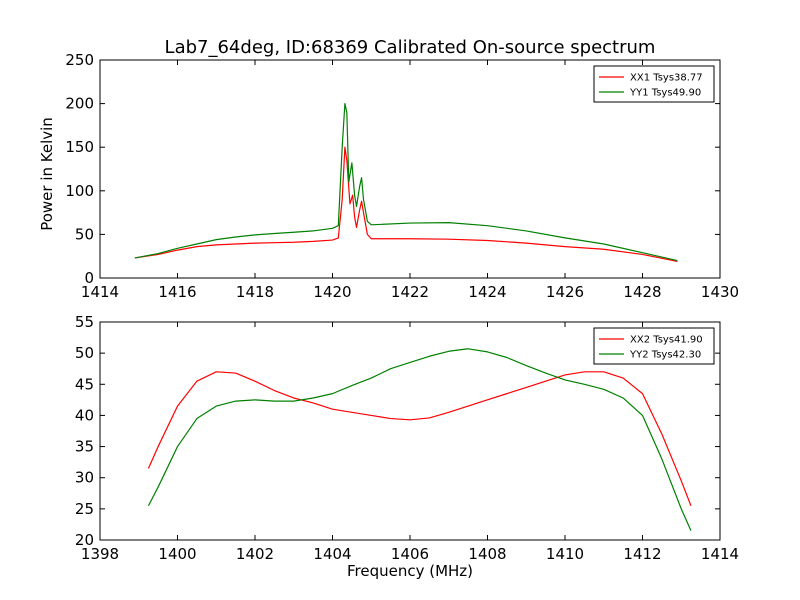  What do you see at coordinates (487, 554) in the screenshot?
I see `x-tick-label: 1408` at bounding box center [487, 554].